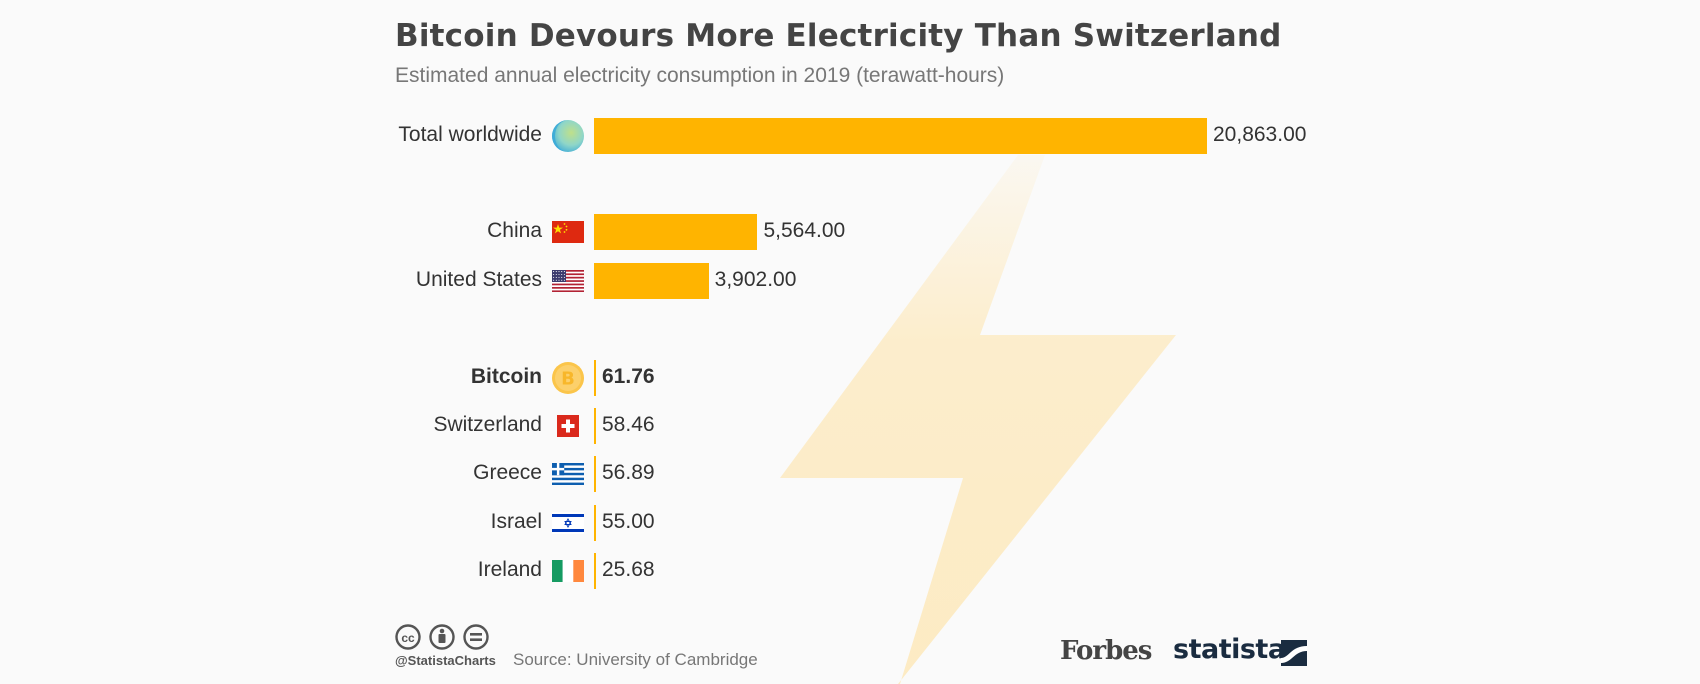  Describe the element at coordinates (676, 232) in the screenshot. I see `bar-china` at that location.